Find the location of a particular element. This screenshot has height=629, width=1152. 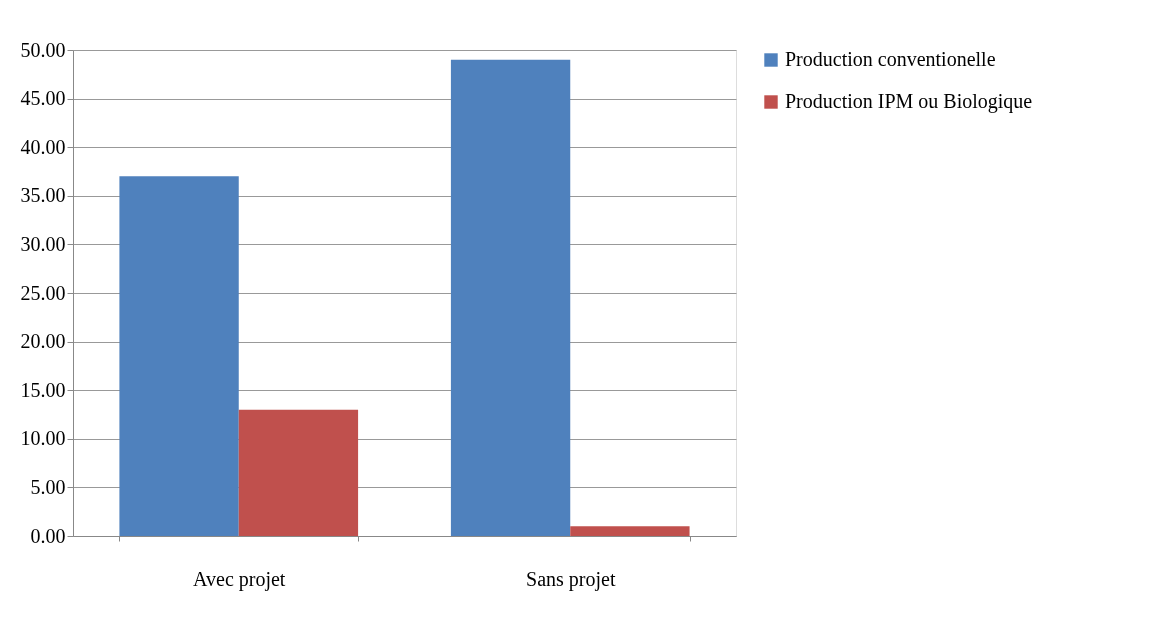

y-tick-label: 20.00 is located at coordinates (43, 341).